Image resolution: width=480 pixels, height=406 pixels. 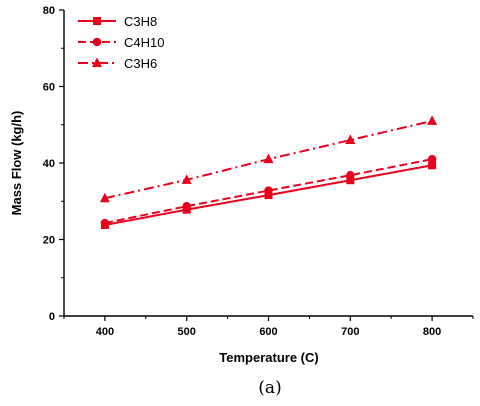 I want to click on legend: C3H8 C4H10 C3H6, so click(x=121, y=42).